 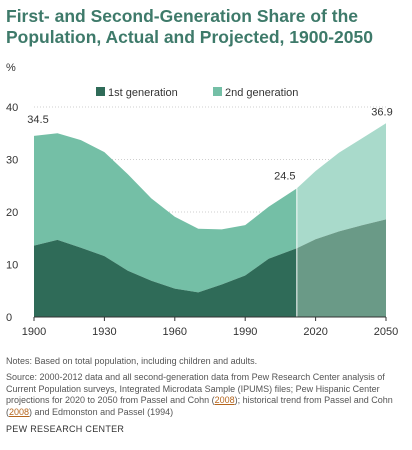 What do you see at coordinates (12, 213) in the screenshot?
I see `y-tick-label: 20` at bounding box center [12, 213].